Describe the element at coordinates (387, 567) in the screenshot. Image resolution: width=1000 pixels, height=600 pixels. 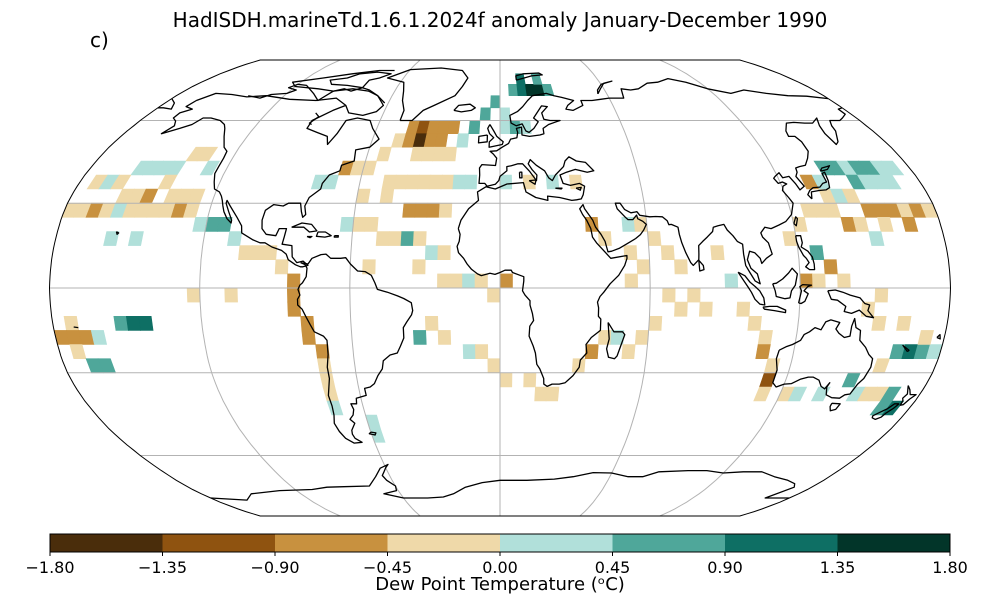
I see `colorbar-tick-label: −0.45` at that location.